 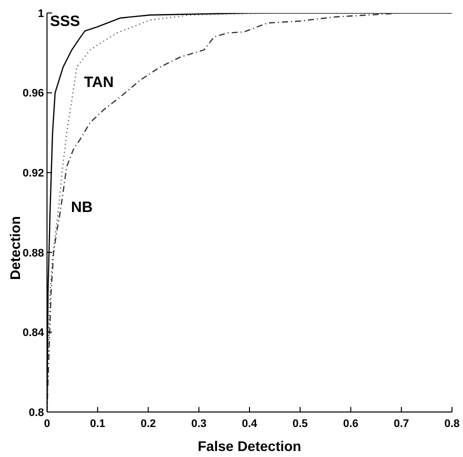 I want to click on x-tick-label: 0.7, so click(x=402, y=424).